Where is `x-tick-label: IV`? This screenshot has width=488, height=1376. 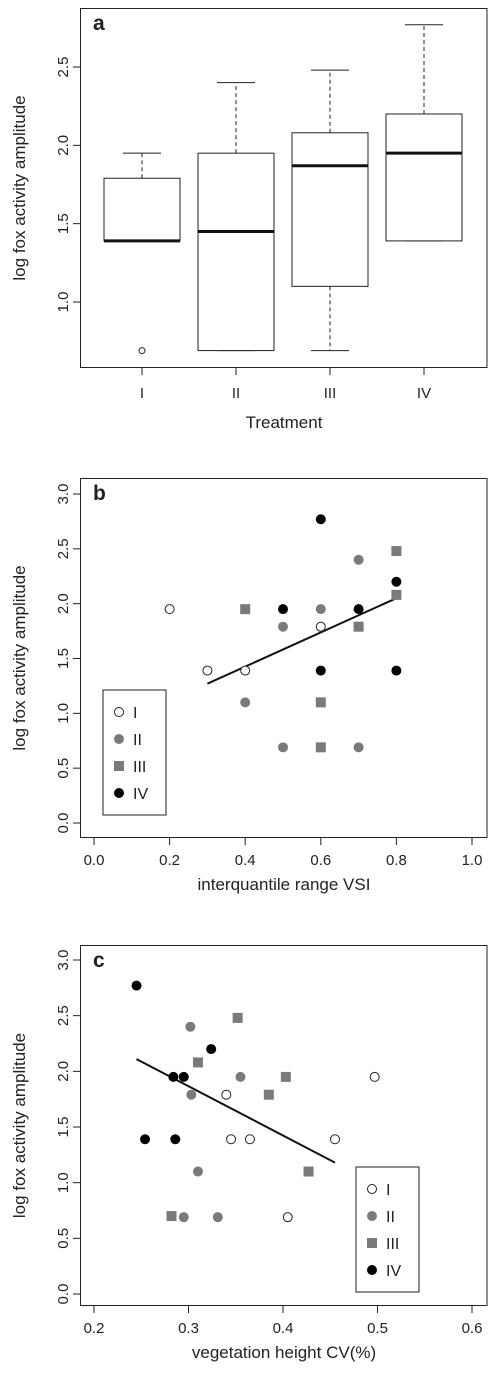
x-tick-label: IV is located at coordinates (424, 393).